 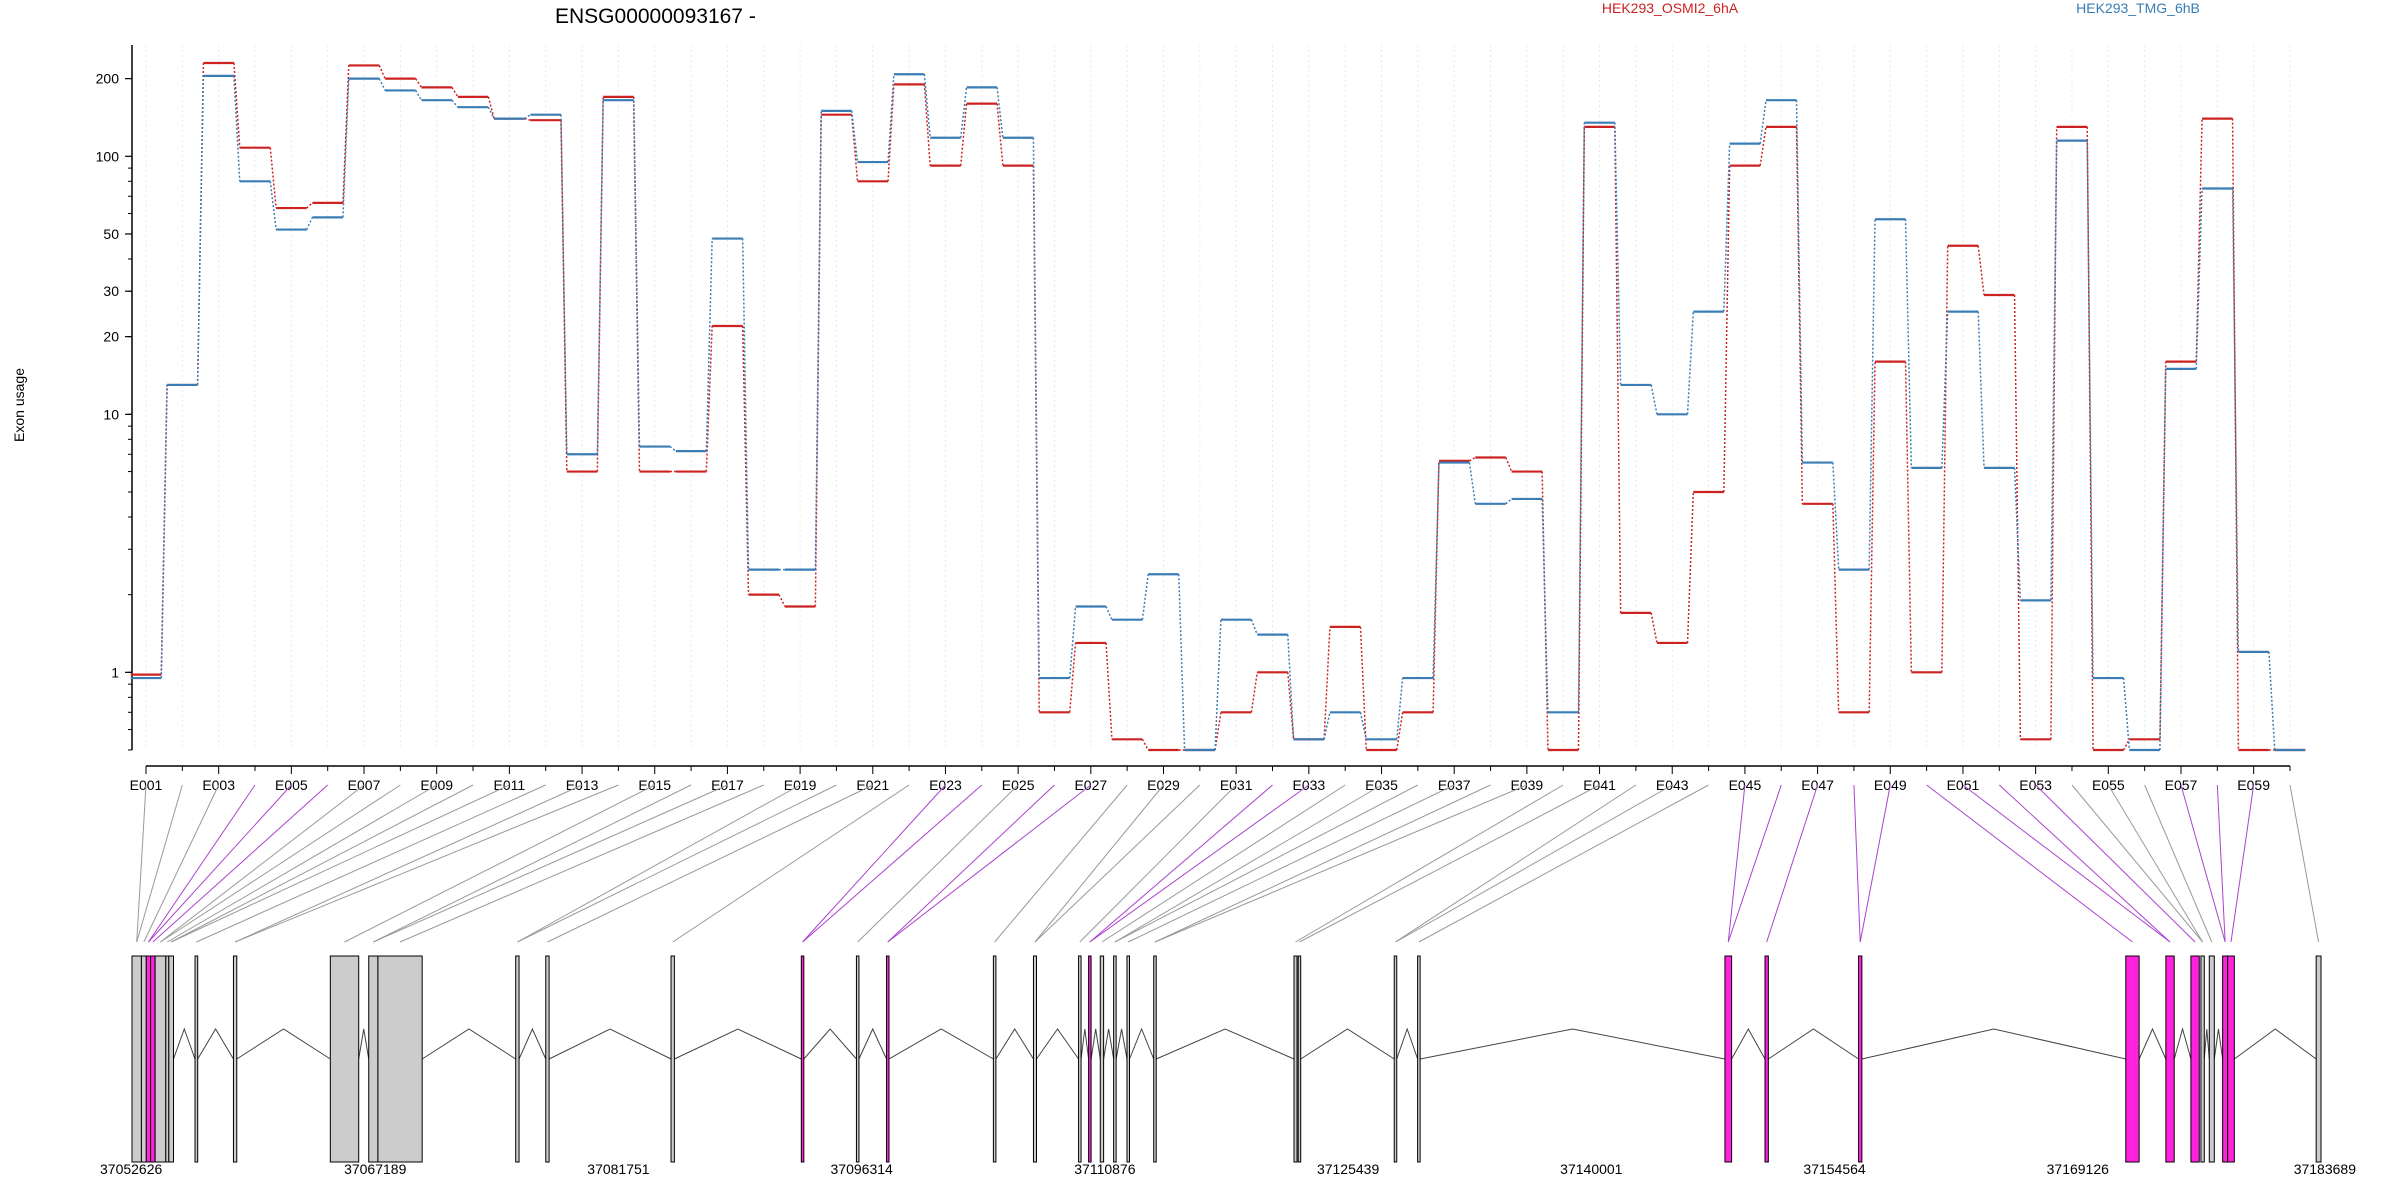 I want to click on exon-connector-E056, so click(x=2178, y=863).